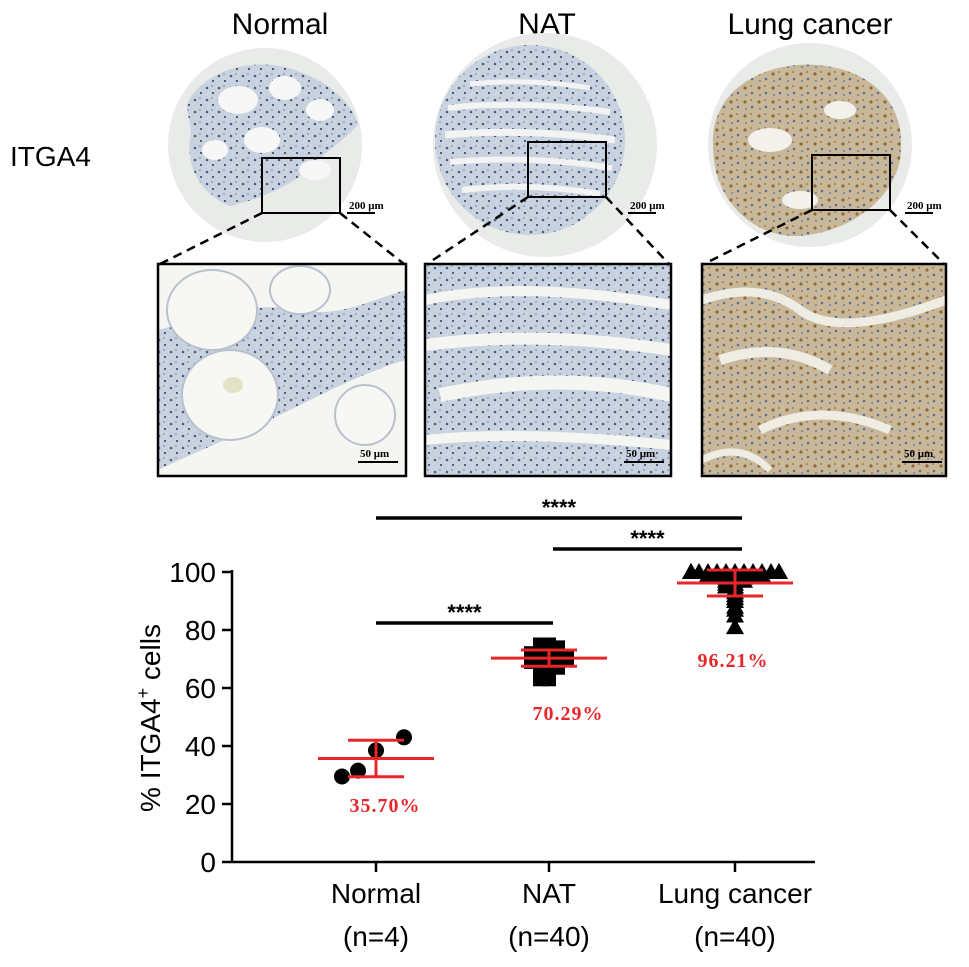 The image size is (969, 967). I want to click on x-tick-label: Normal, so click(376, 893).